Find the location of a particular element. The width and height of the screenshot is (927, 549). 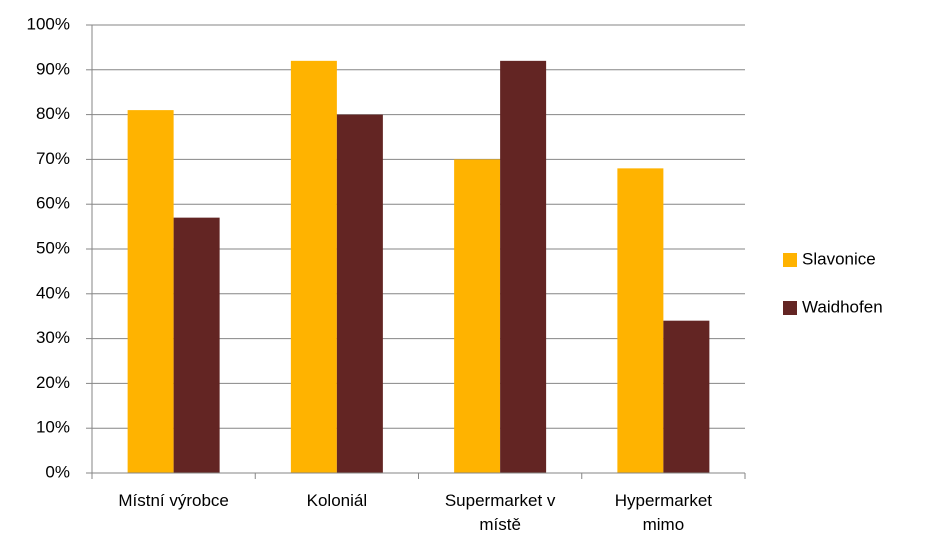

x-tick-label: Supermarket v místě is located at coordinates (500, 512).